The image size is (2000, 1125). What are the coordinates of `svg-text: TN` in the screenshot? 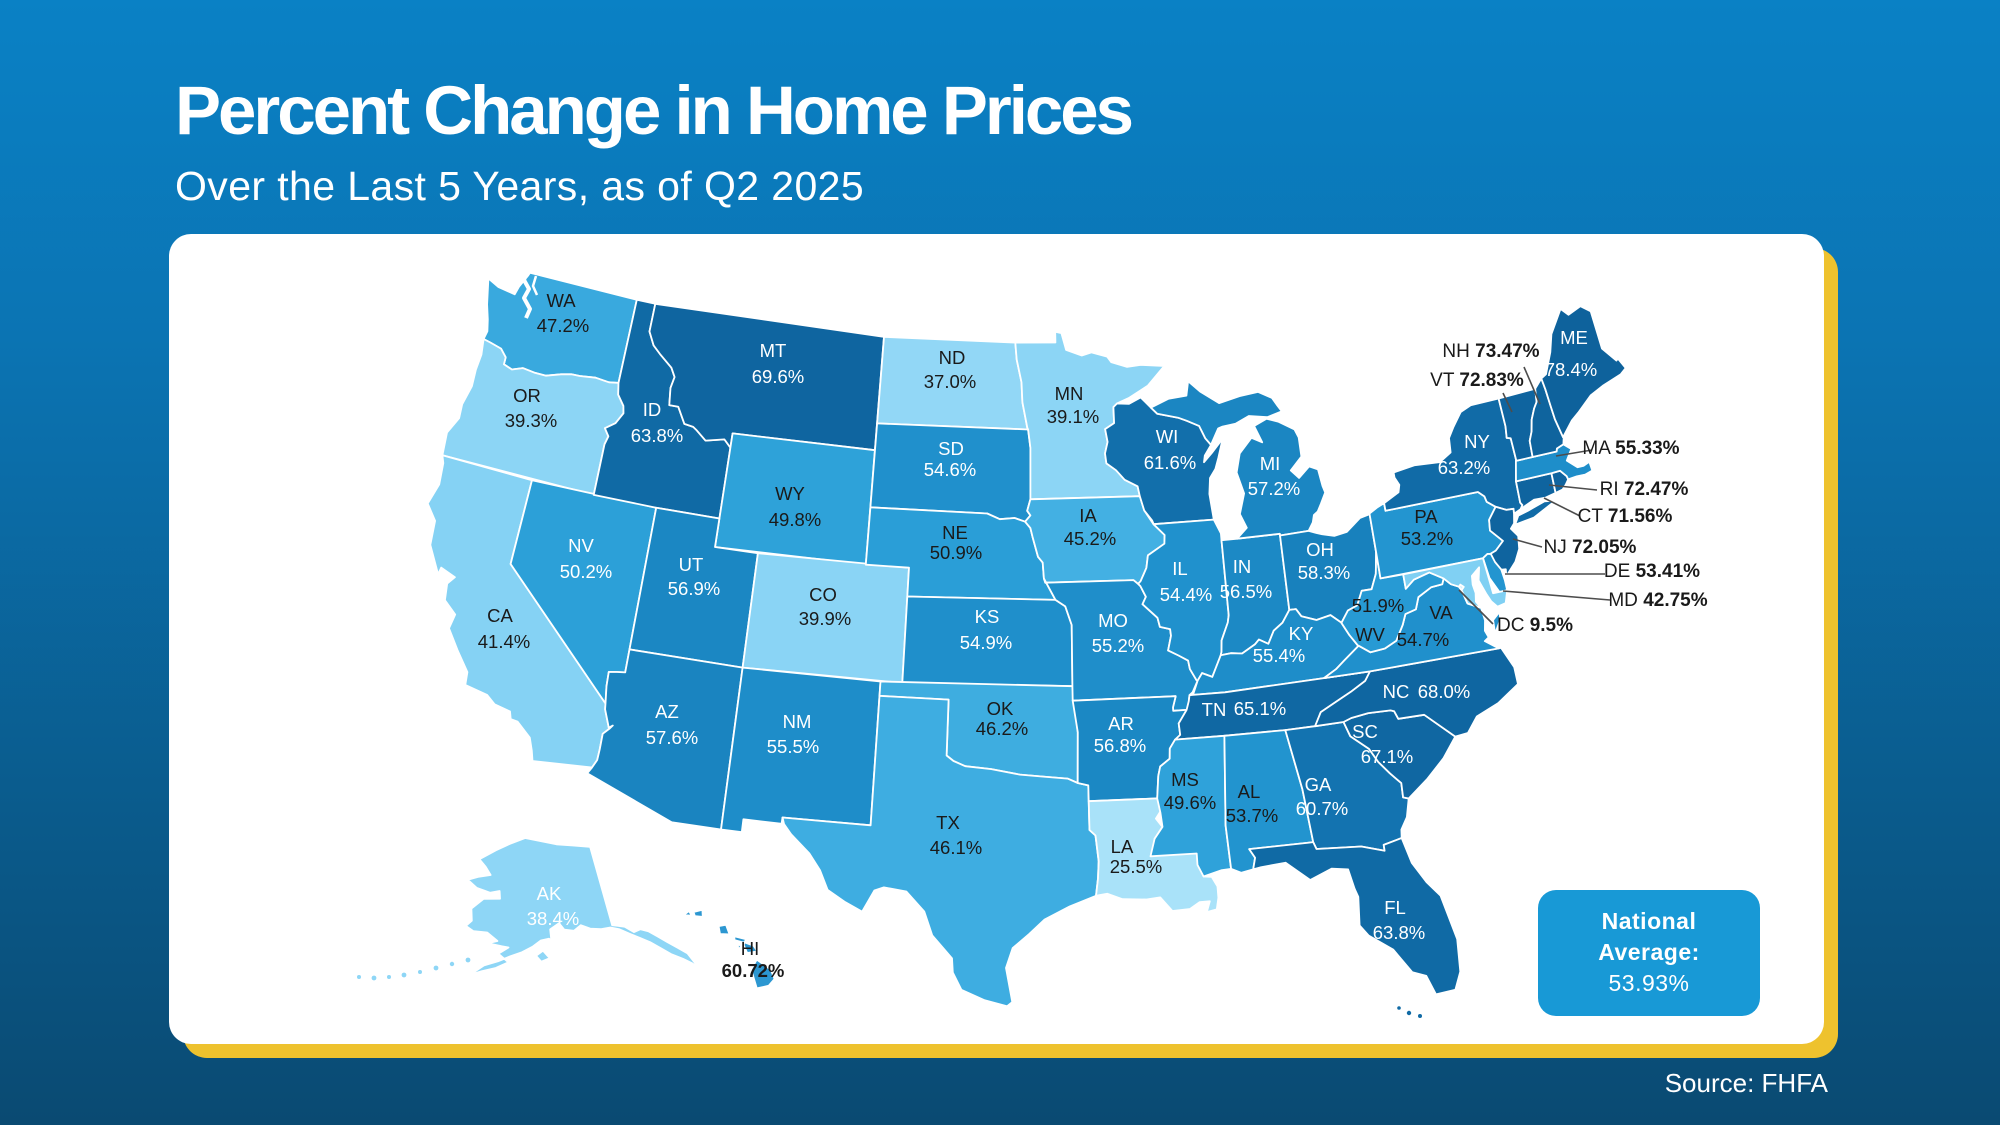 It's located at (1214, 709).